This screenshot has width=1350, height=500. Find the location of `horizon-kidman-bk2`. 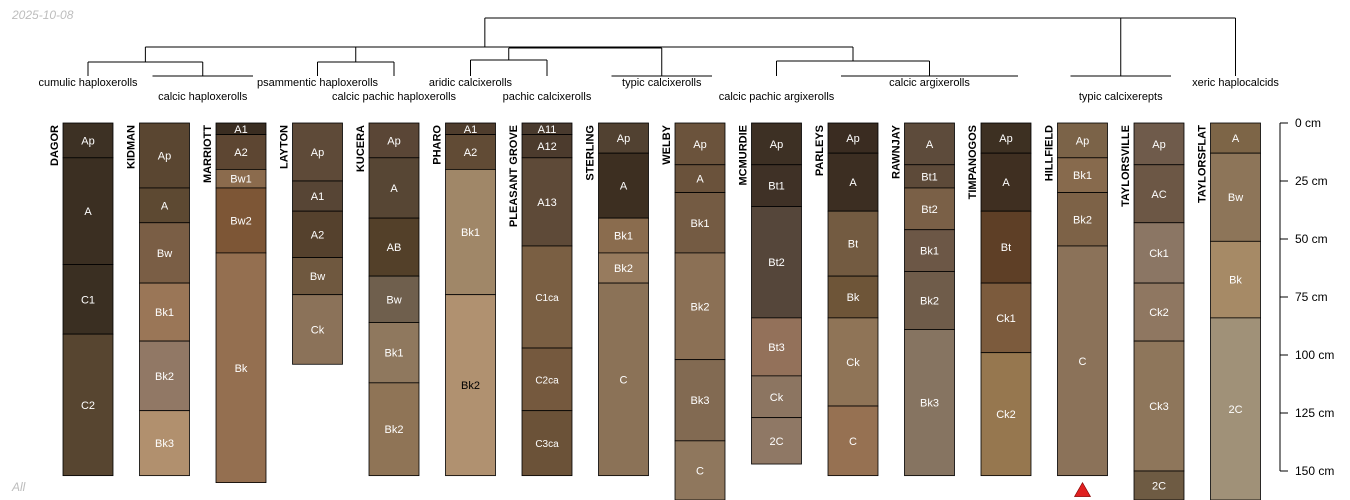

horizon-kidman-bk2 is located at coordinates (164, 376).